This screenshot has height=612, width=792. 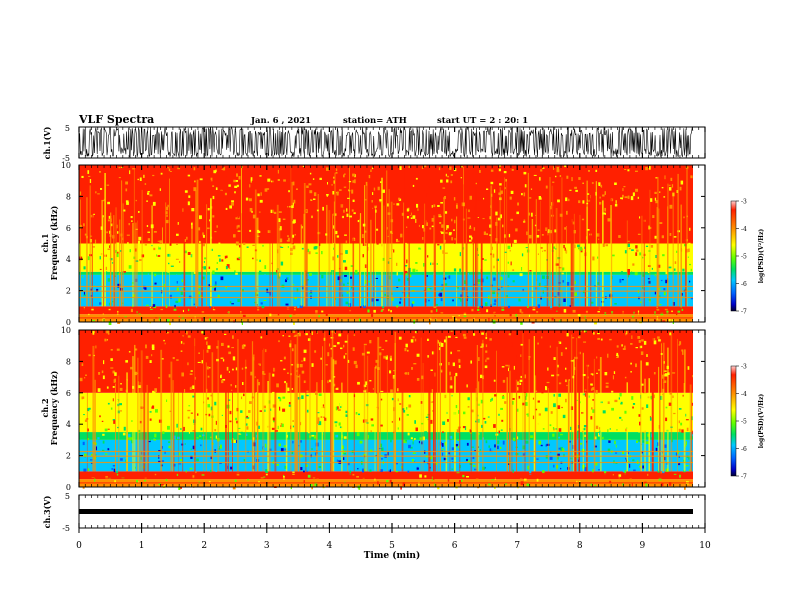 I want to click on ch2-colorbar: -3-4-5-6-7 log(PSD)(V²/Hz), so click(x=747, y=422).